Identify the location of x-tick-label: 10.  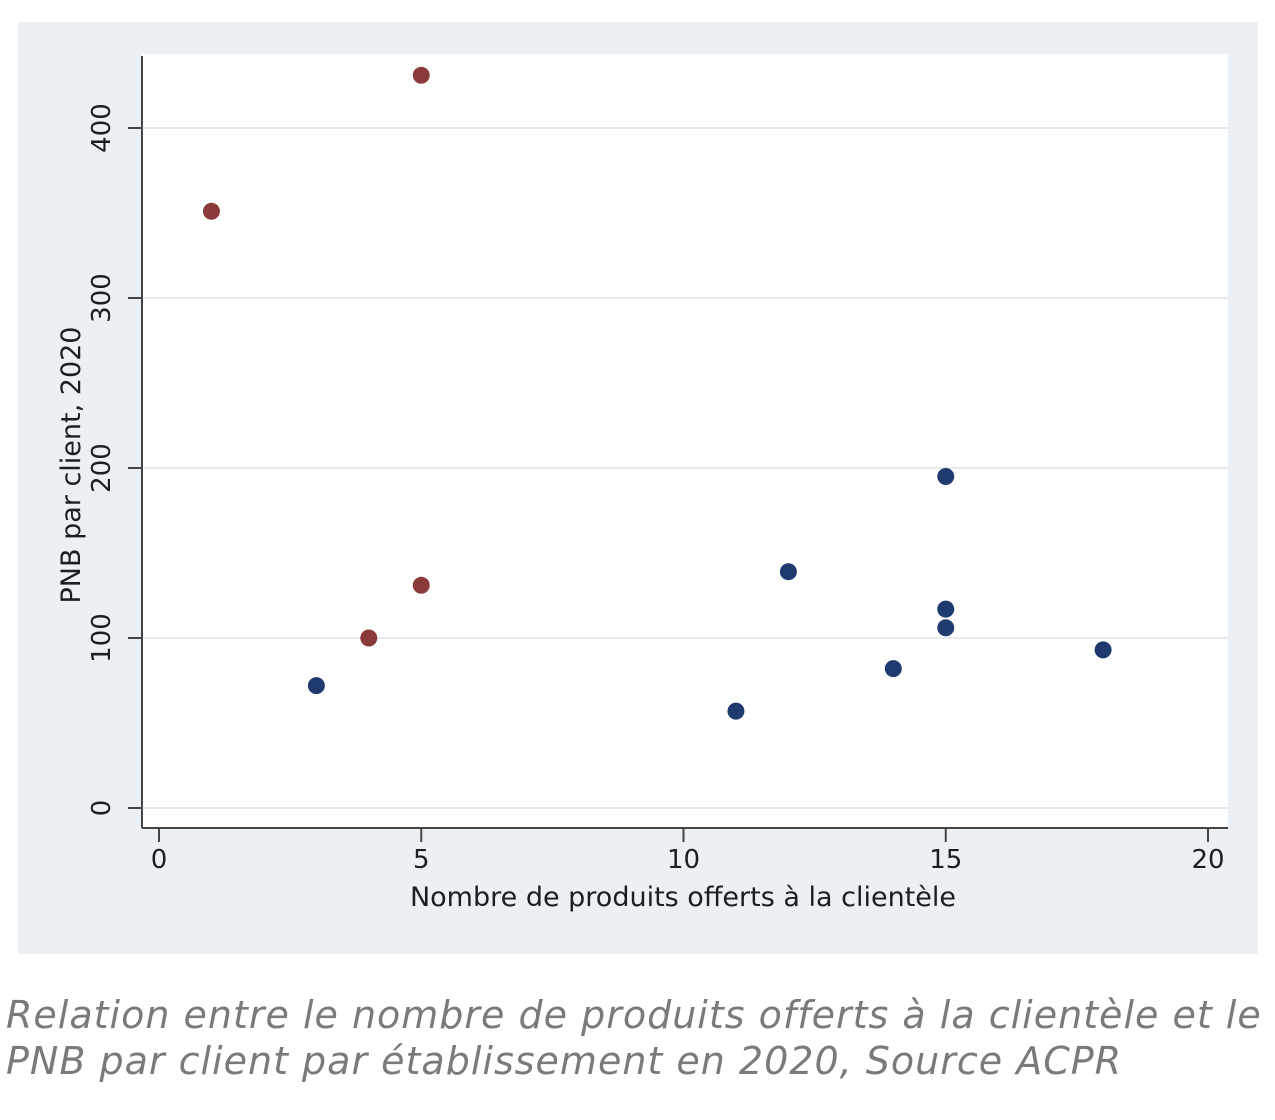
(683, 860).